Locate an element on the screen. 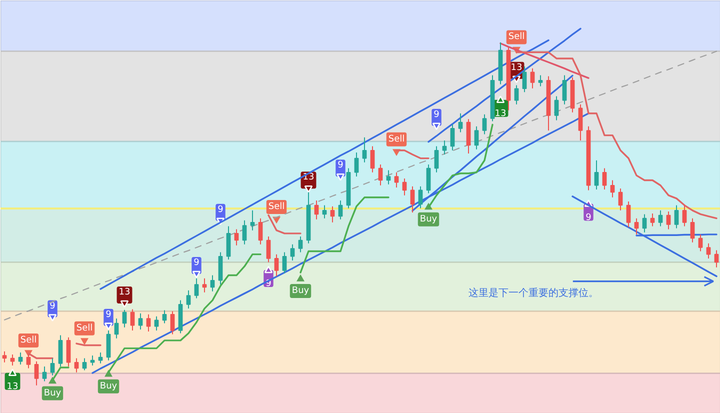  series-label: Sell is located at coordinates (28, 340).